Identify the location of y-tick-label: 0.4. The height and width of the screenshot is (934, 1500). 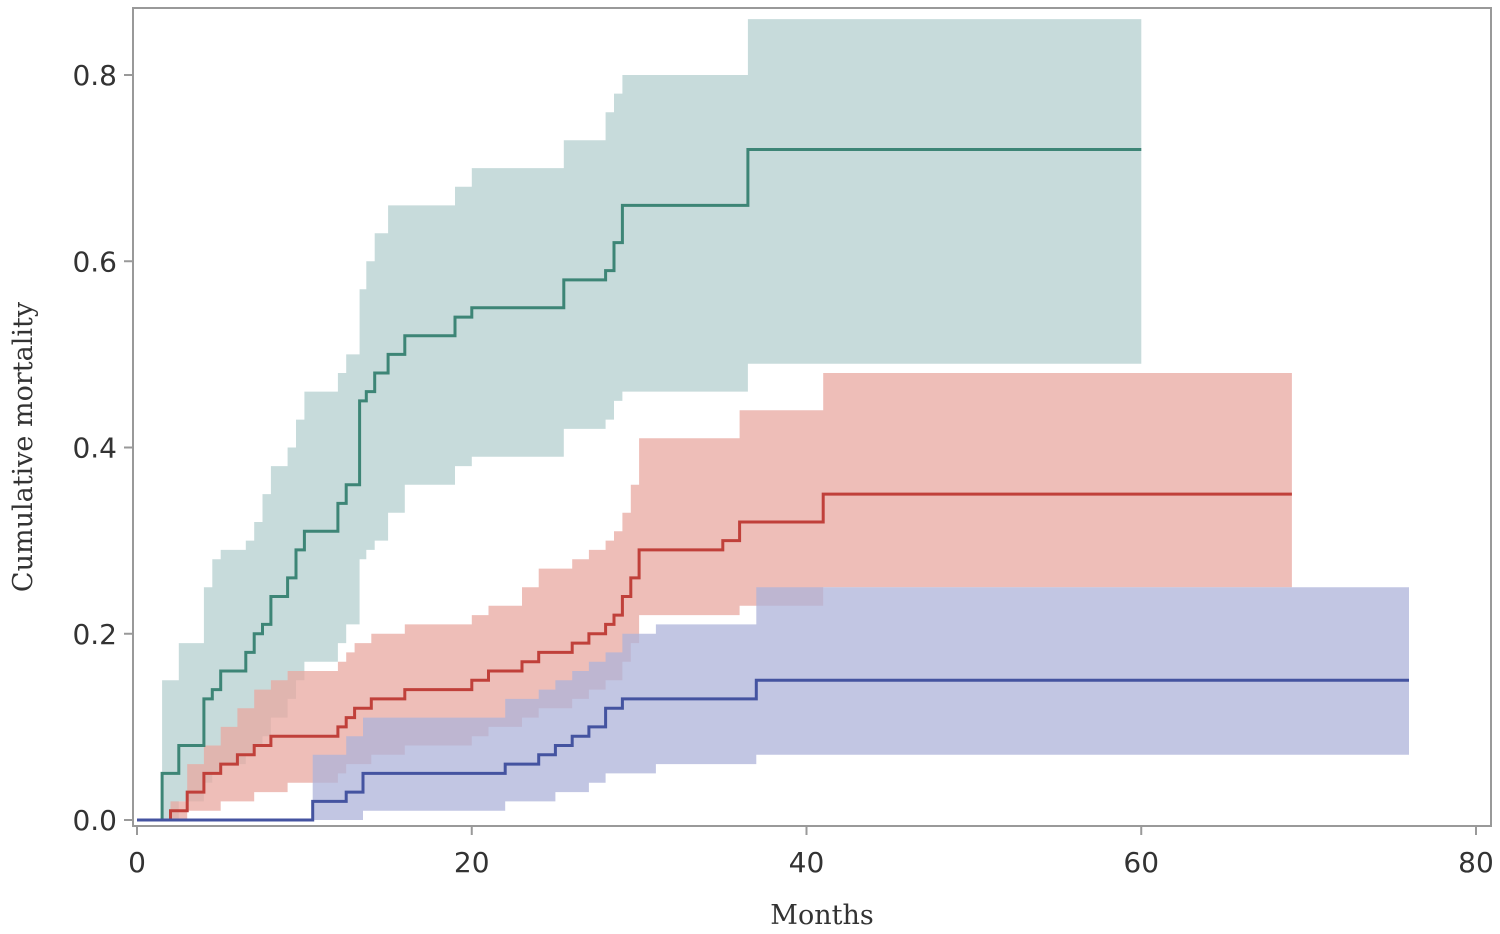
(94, 448).